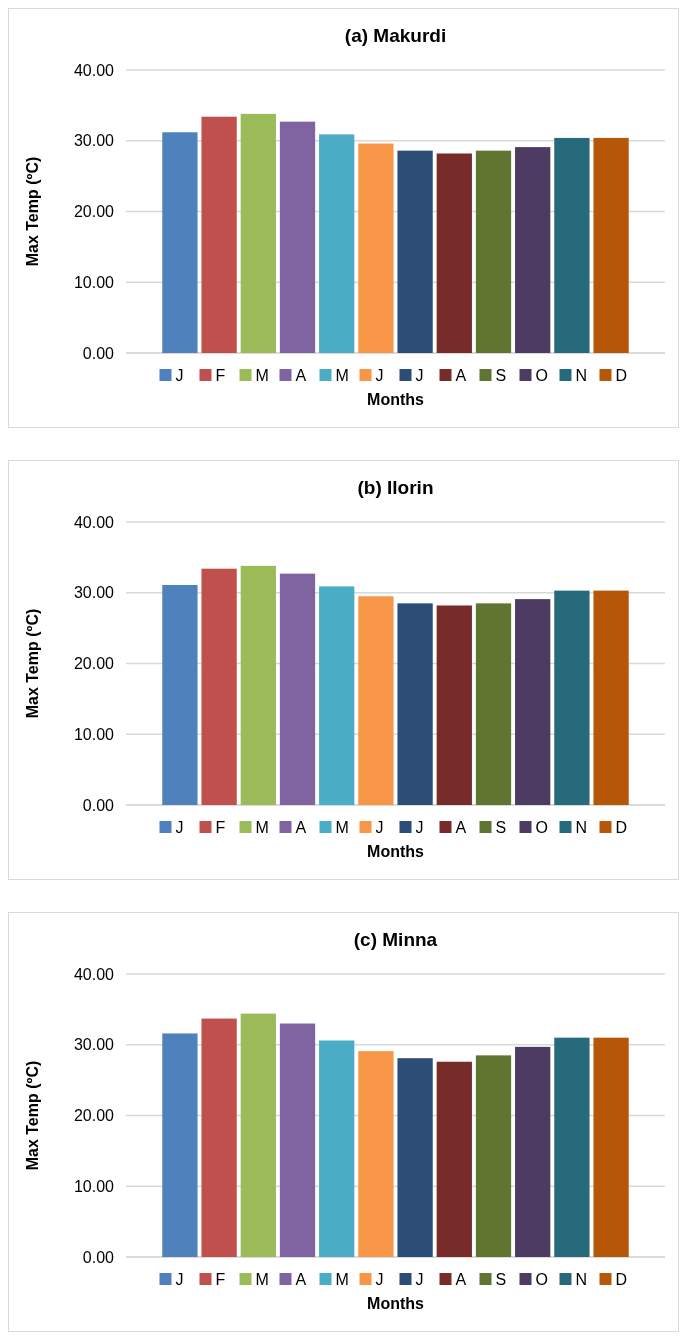 Image resolution: width=687 pixels, height=1340 pixels. Describe the element at coordinates (395, 35) in the screenshot. I see `chart-title: (a) Makurdi` at that location.